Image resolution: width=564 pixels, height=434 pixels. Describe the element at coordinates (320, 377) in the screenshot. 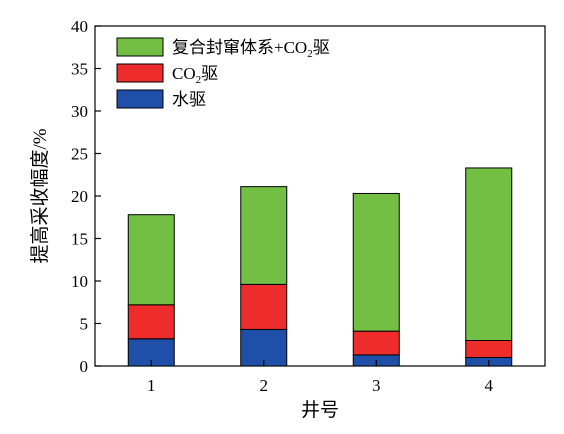

I see `x-axis: 1 2 3 4` at that location.